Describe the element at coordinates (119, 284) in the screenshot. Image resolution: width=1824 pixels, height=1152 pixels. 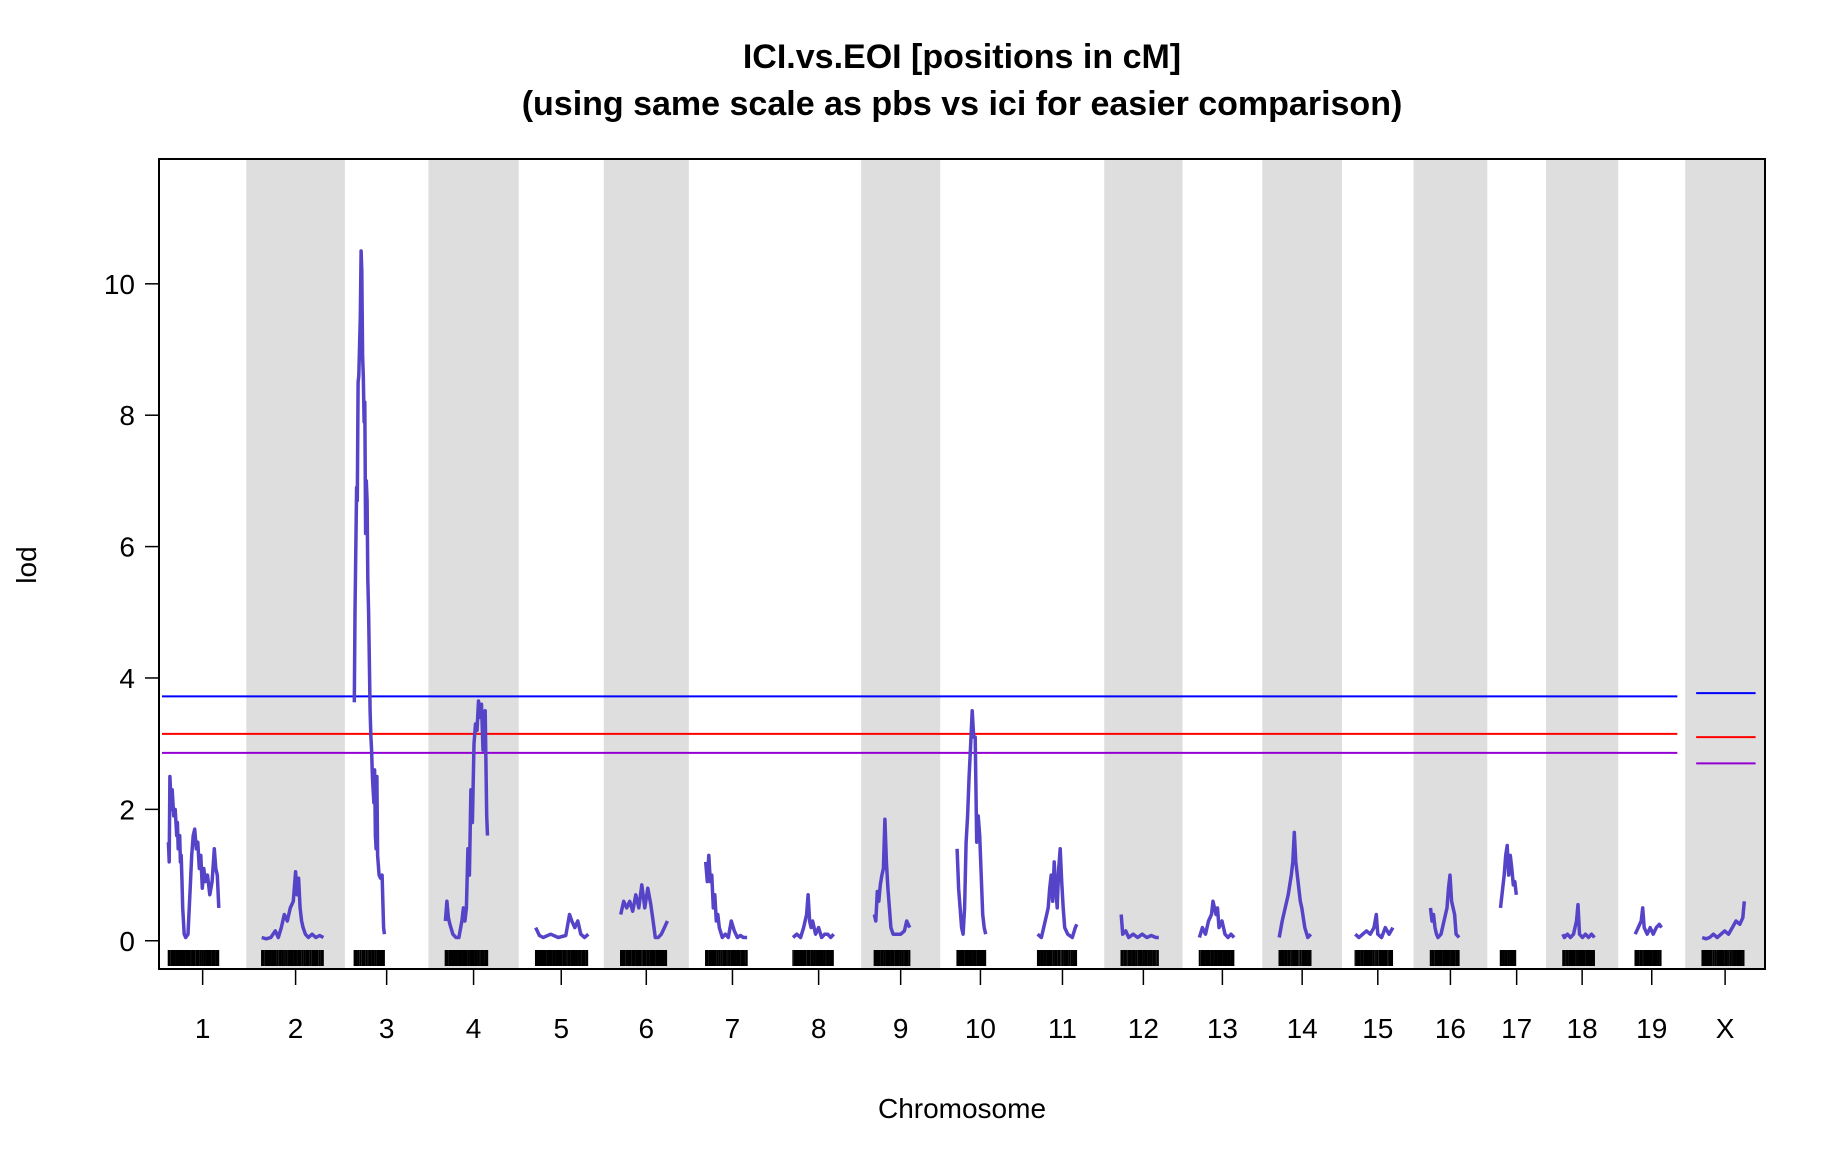
I see `y-tick-label-10: 10` at that location.